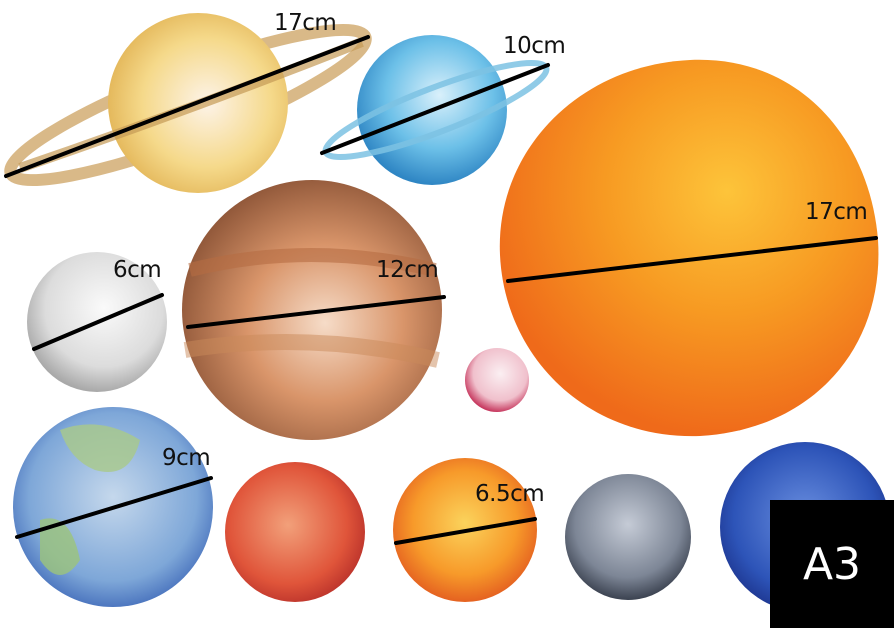 The image size is (894, 628). Describe the element at coordinates (534, 46) in the screenshot. I see `uranus-size-label: 10cm` at that location.